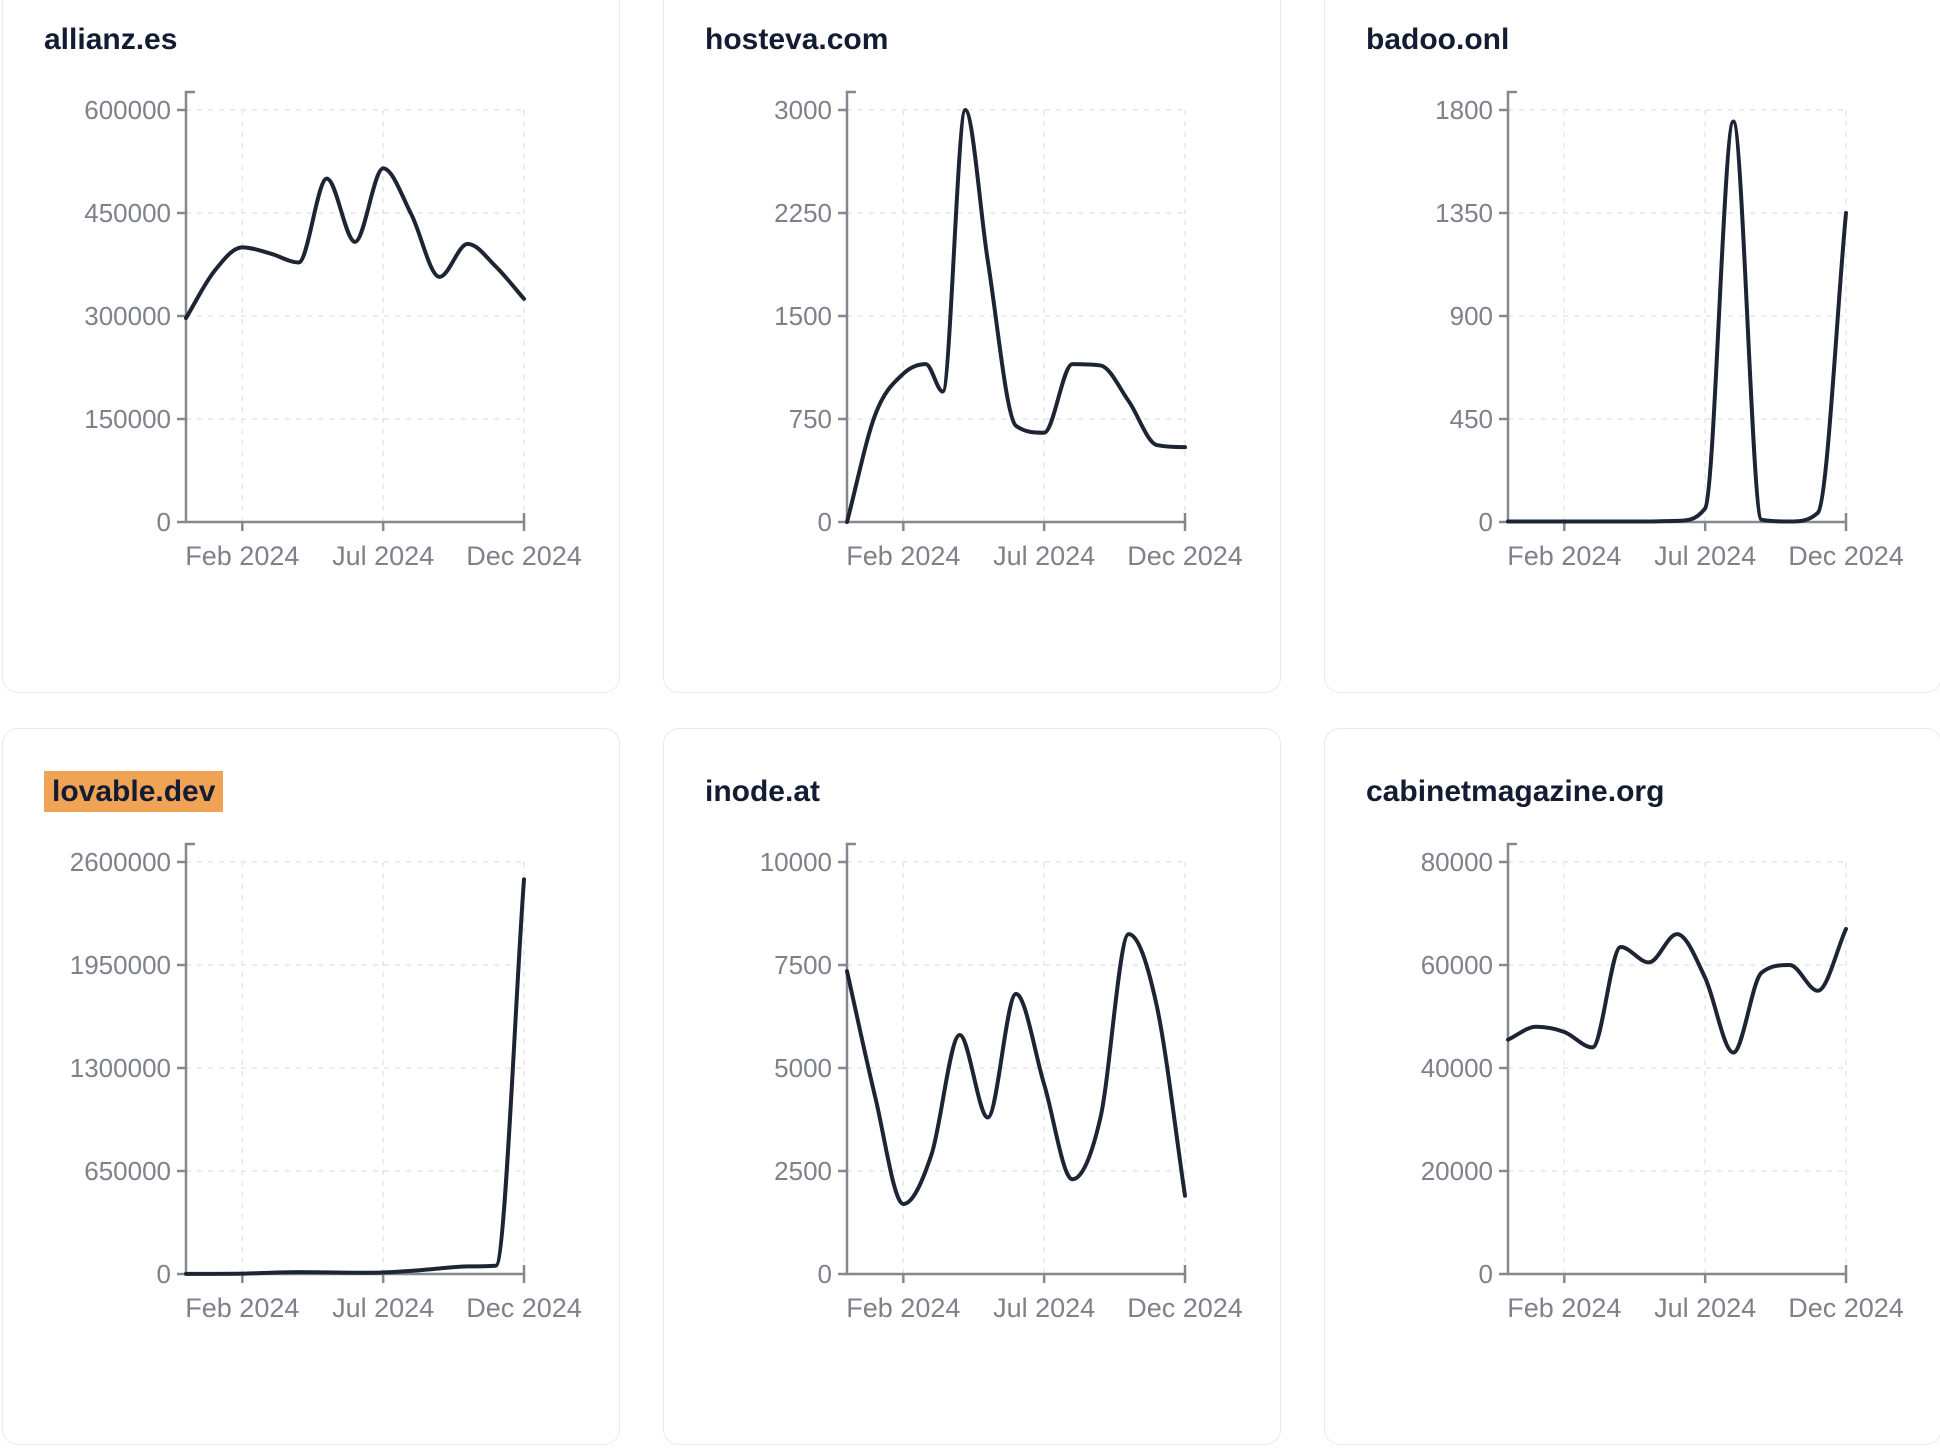  Describe the element at coordinates (1457, 965) in the screenshot. I see `svg-text: 60000` at that location.